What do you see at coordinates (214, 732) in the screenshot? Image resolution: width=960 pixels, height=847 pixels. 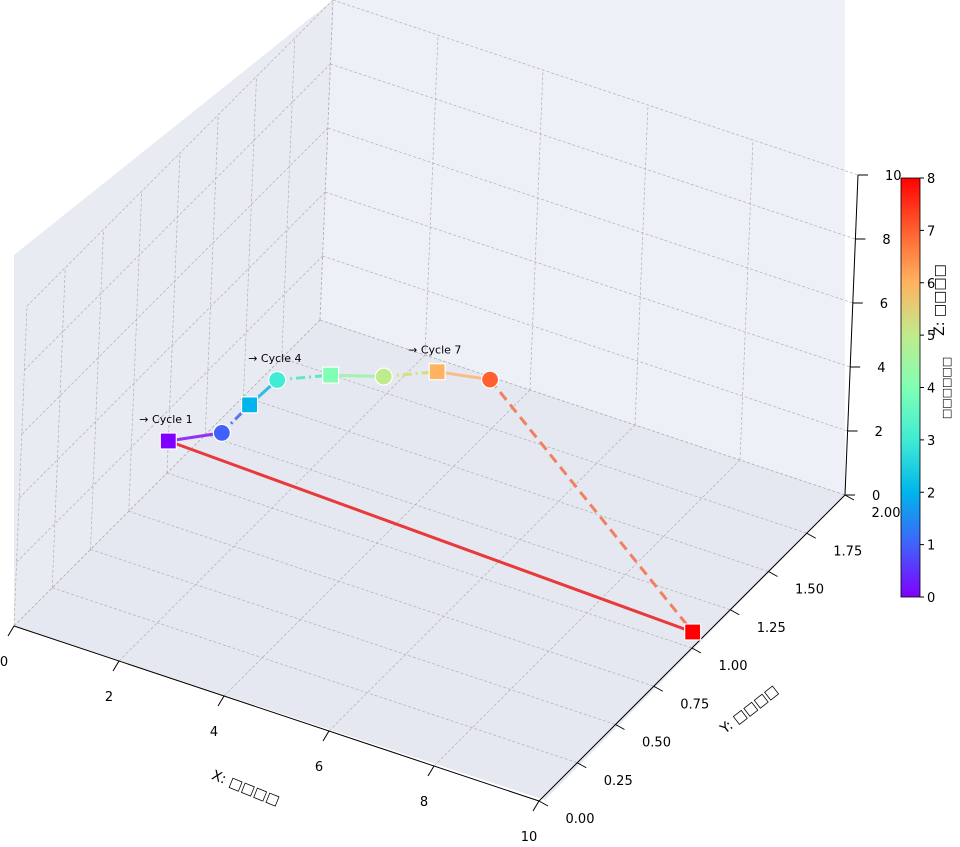 I see `x-tick-label: 4` at bounding box center [214, 732].